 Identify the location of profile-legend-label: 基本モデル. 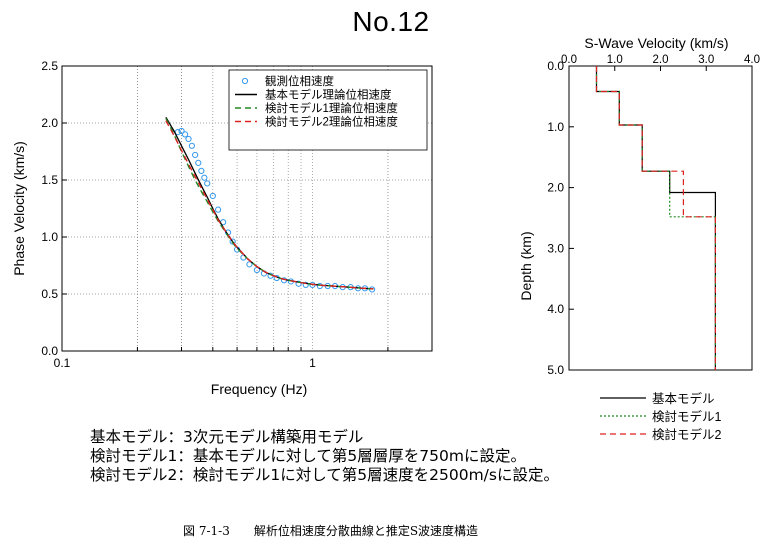
(683, 398).